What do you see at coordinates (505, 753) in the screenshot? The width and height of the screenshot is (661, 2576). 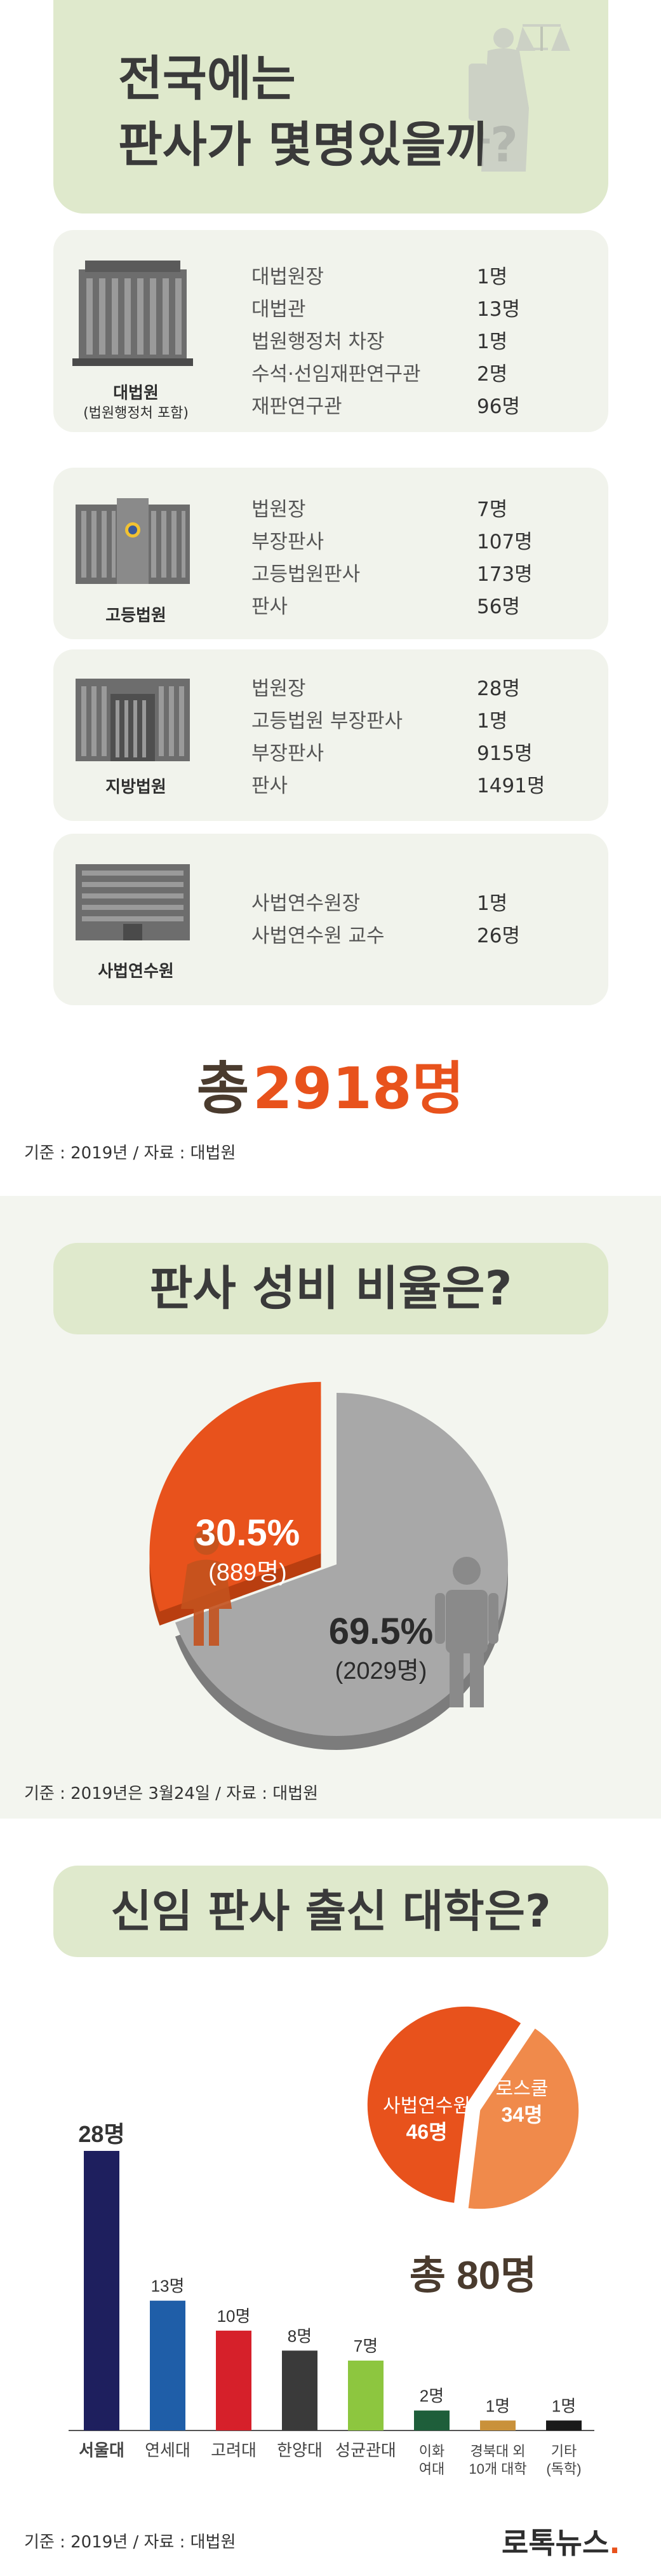 I see `position-count: 915명` at bounding box center [505, 753].